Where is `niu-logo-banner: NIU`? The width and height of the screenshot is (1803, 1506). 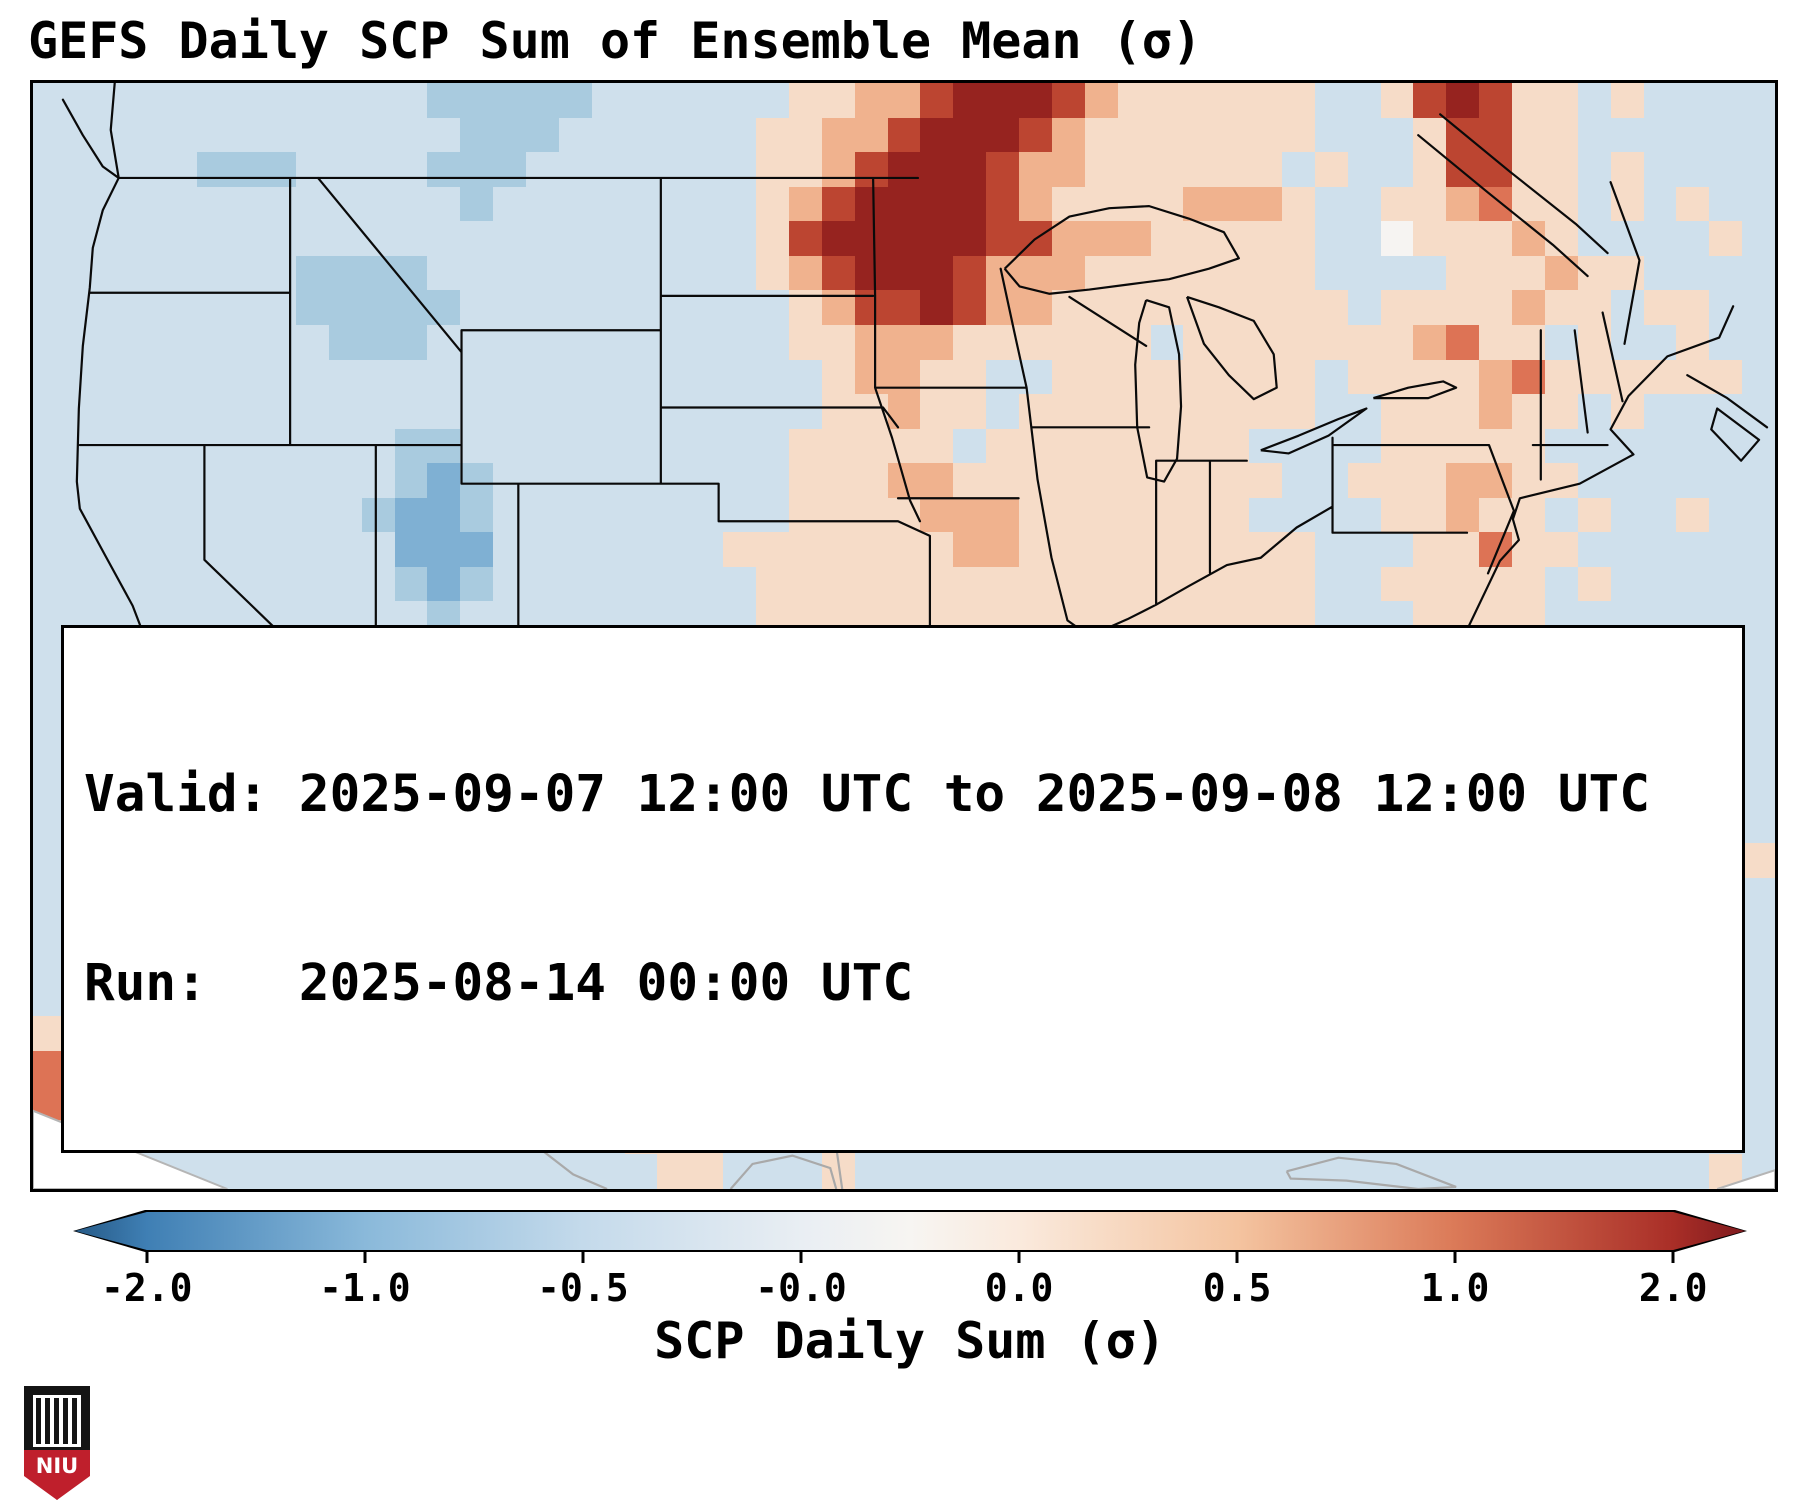
niu-logo-banner: NIU is located at coordinates (57, 1475).